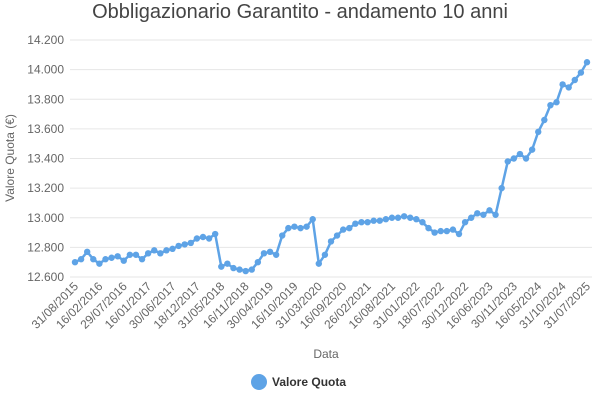 The image size is (600, 405). What do you see at coordinates (326, 354) in the screenshot?
I see `x-axis-title: Data` at bounding box center [326, 354].